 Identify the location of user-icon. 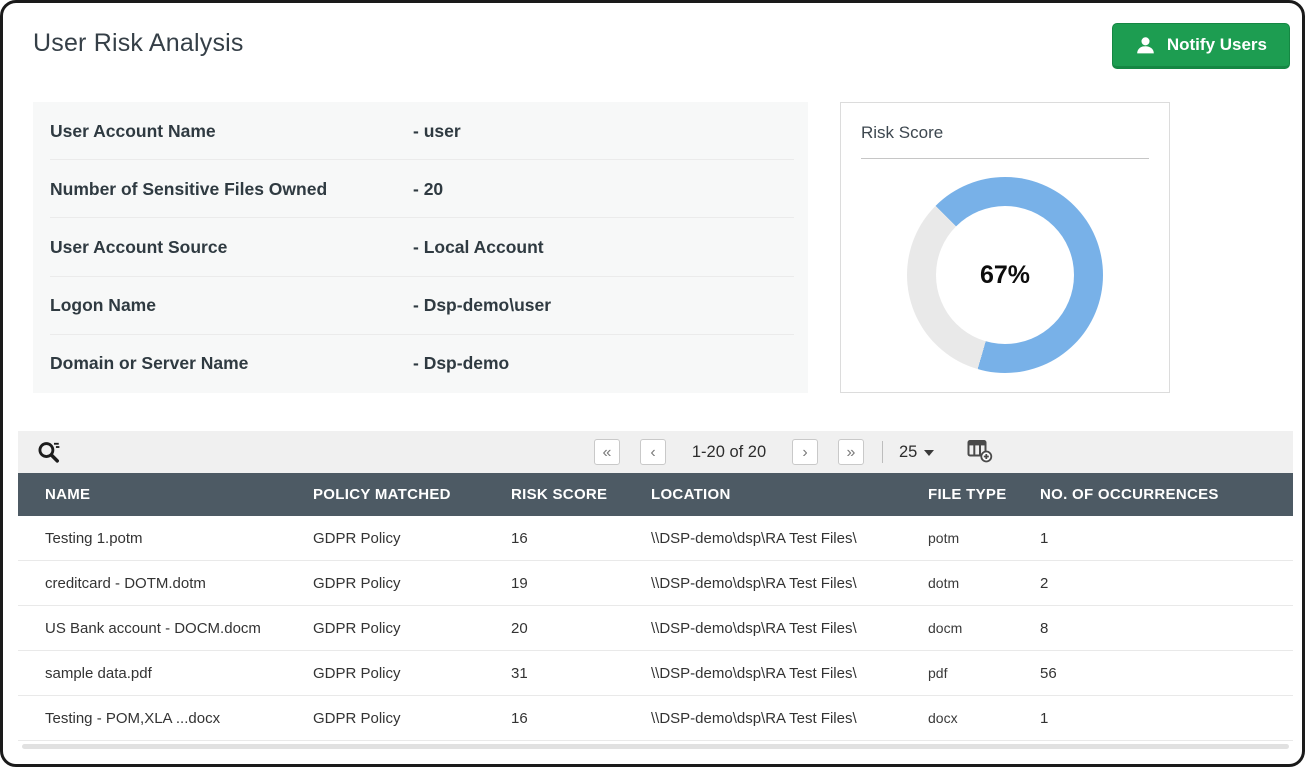
(1145, 45).